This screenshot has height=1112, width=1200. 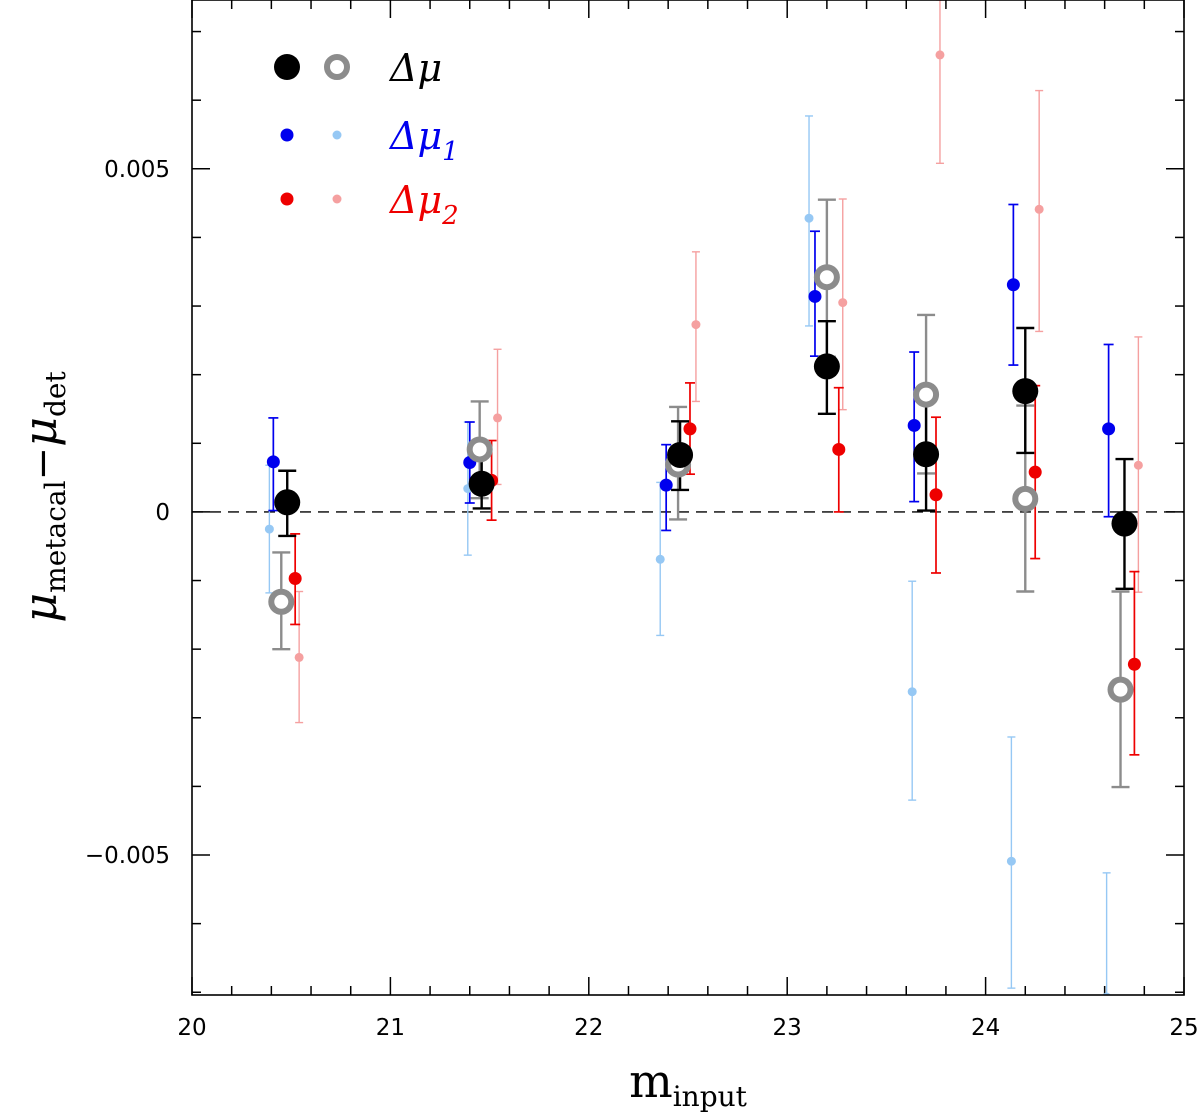 What do you see at coordinates (137, 170) in the screenshot?
I see `y-tick-label: 0.005` at bounding box center [137, 170].